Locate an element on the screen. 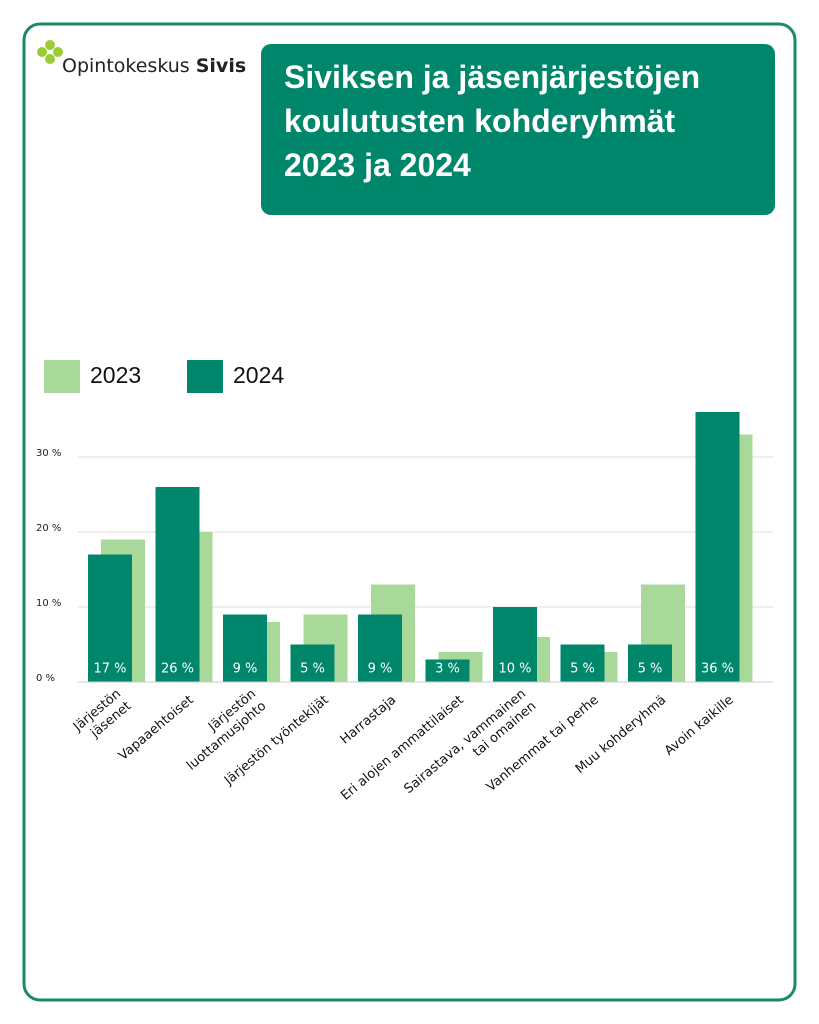 The width and height of the screenshot is (819, 1024). logo-name: Sivis is located at coordinates (221, 66).